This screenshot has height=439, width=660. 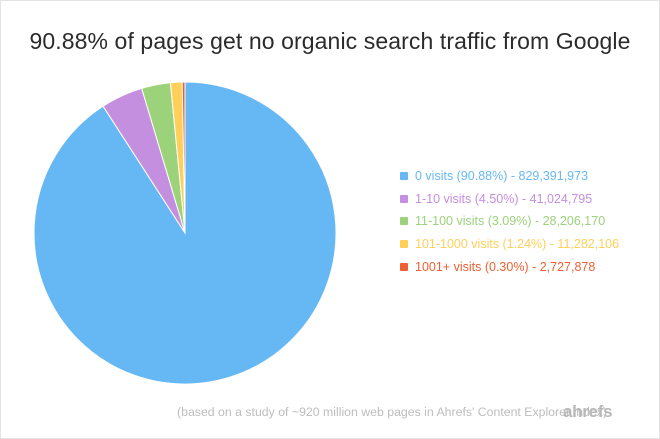 I want to click on pie-slice-1001-plus-visits, so click(x=183, y=157).